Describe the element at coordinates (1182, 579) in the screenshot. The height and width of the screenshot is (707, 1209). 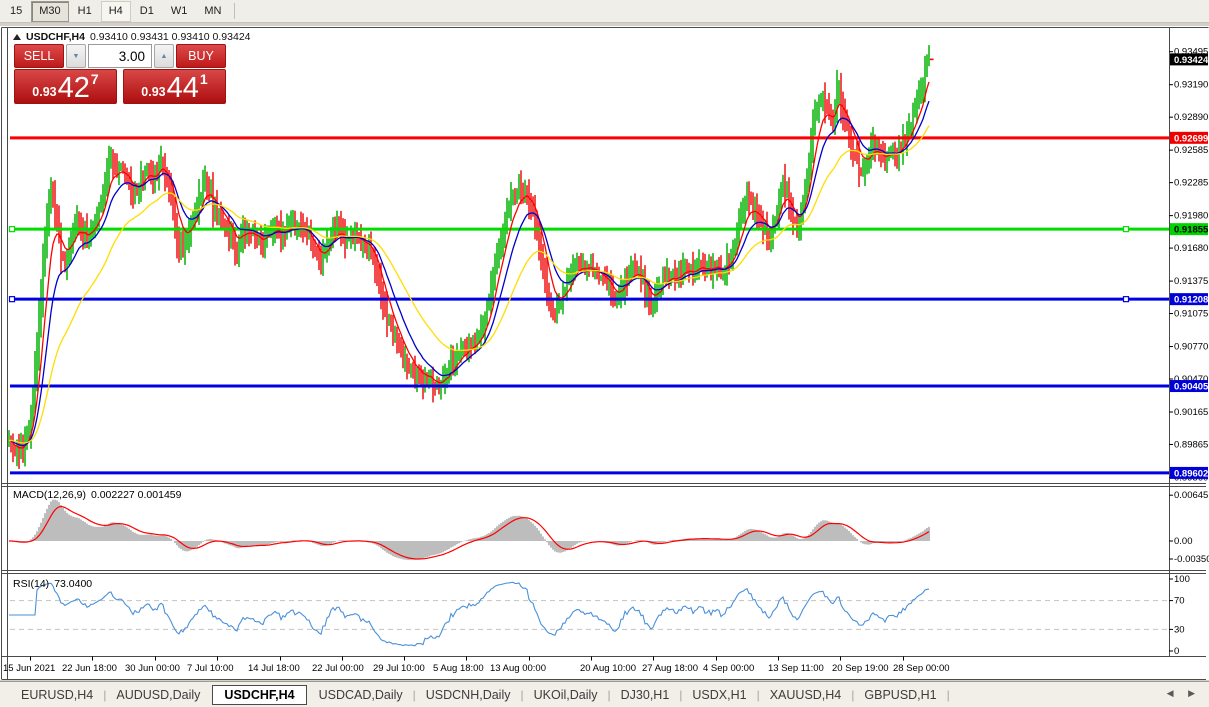
I see `rsi-tick-label: 100` at that location.